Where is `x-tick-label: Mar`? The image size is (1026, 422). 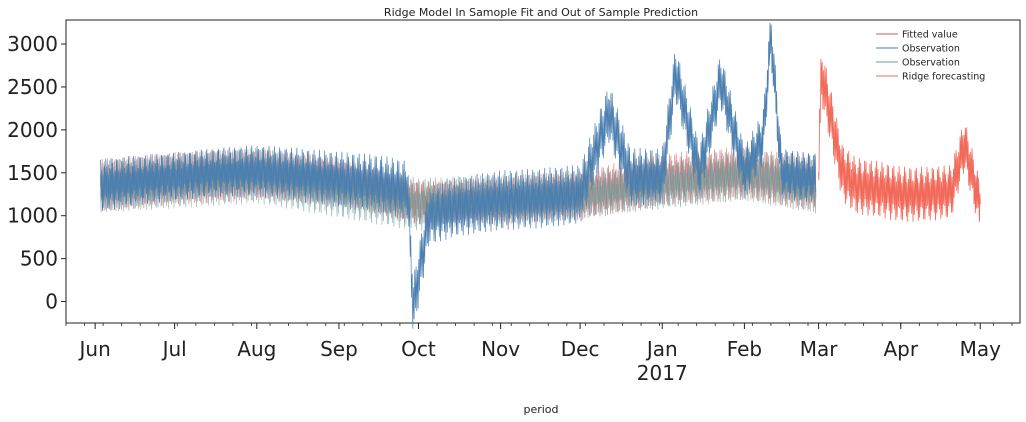
x-tick-label: Mar is located at coordinates (819, 349).